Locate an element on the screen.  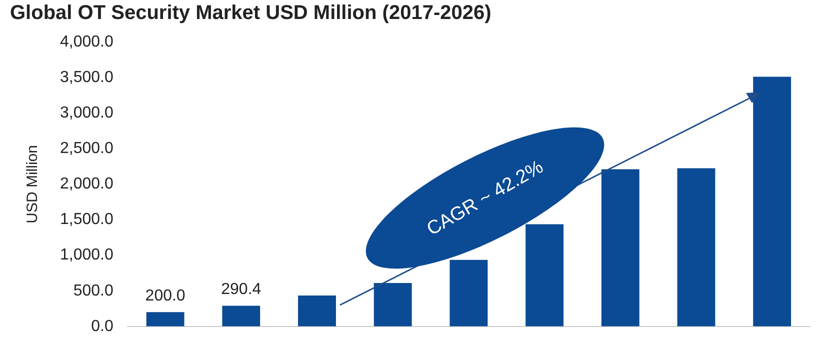
y-tick-label: 0.0 is located at coordinates (102, 326).